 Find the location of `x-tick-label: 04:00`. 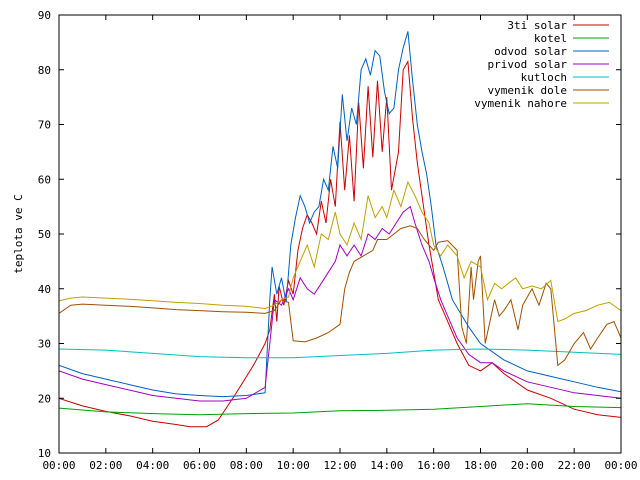

x-tick-label: 04:00 is located at coordinates (152, 465).